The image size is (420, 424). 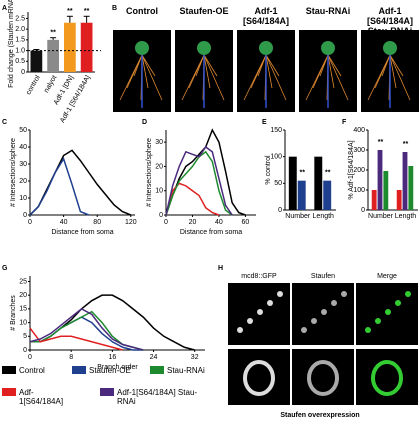 I want to click on x-tick-label: 60, so click(x=246, y=222).